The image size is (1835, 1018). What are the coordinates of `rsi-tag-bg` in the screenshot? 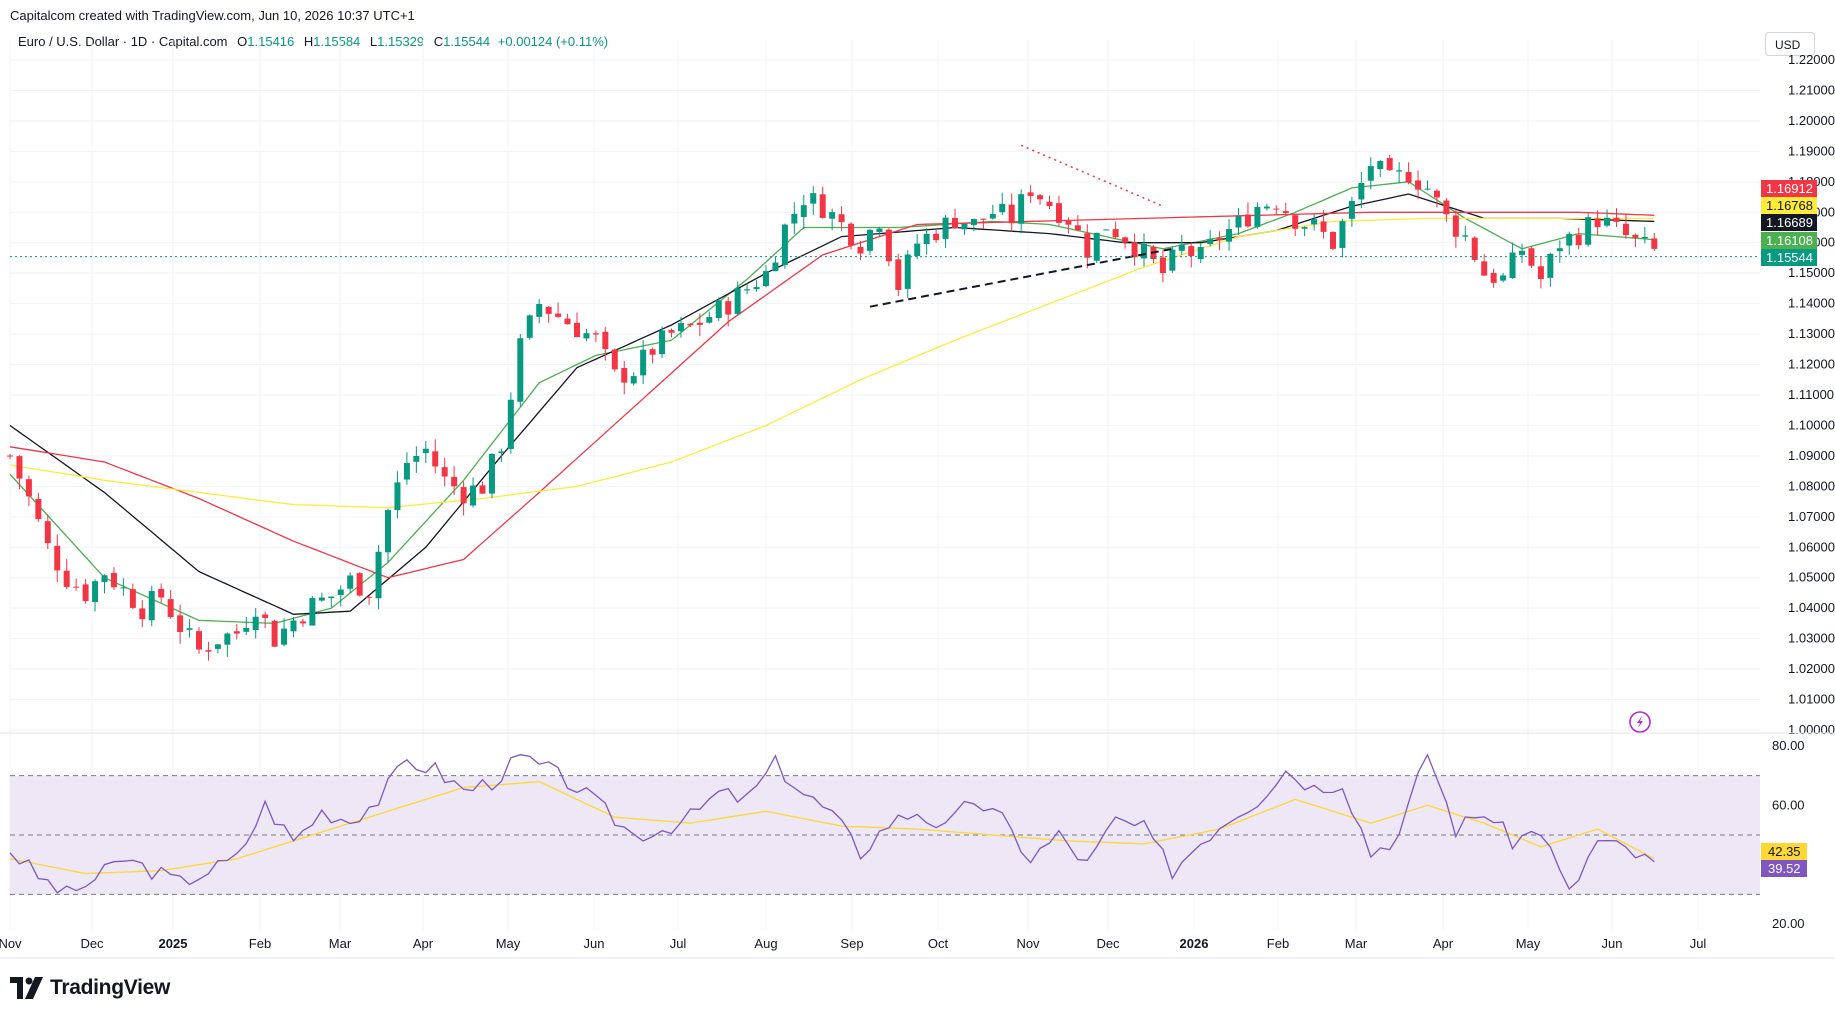 It's located at (1784, 868).